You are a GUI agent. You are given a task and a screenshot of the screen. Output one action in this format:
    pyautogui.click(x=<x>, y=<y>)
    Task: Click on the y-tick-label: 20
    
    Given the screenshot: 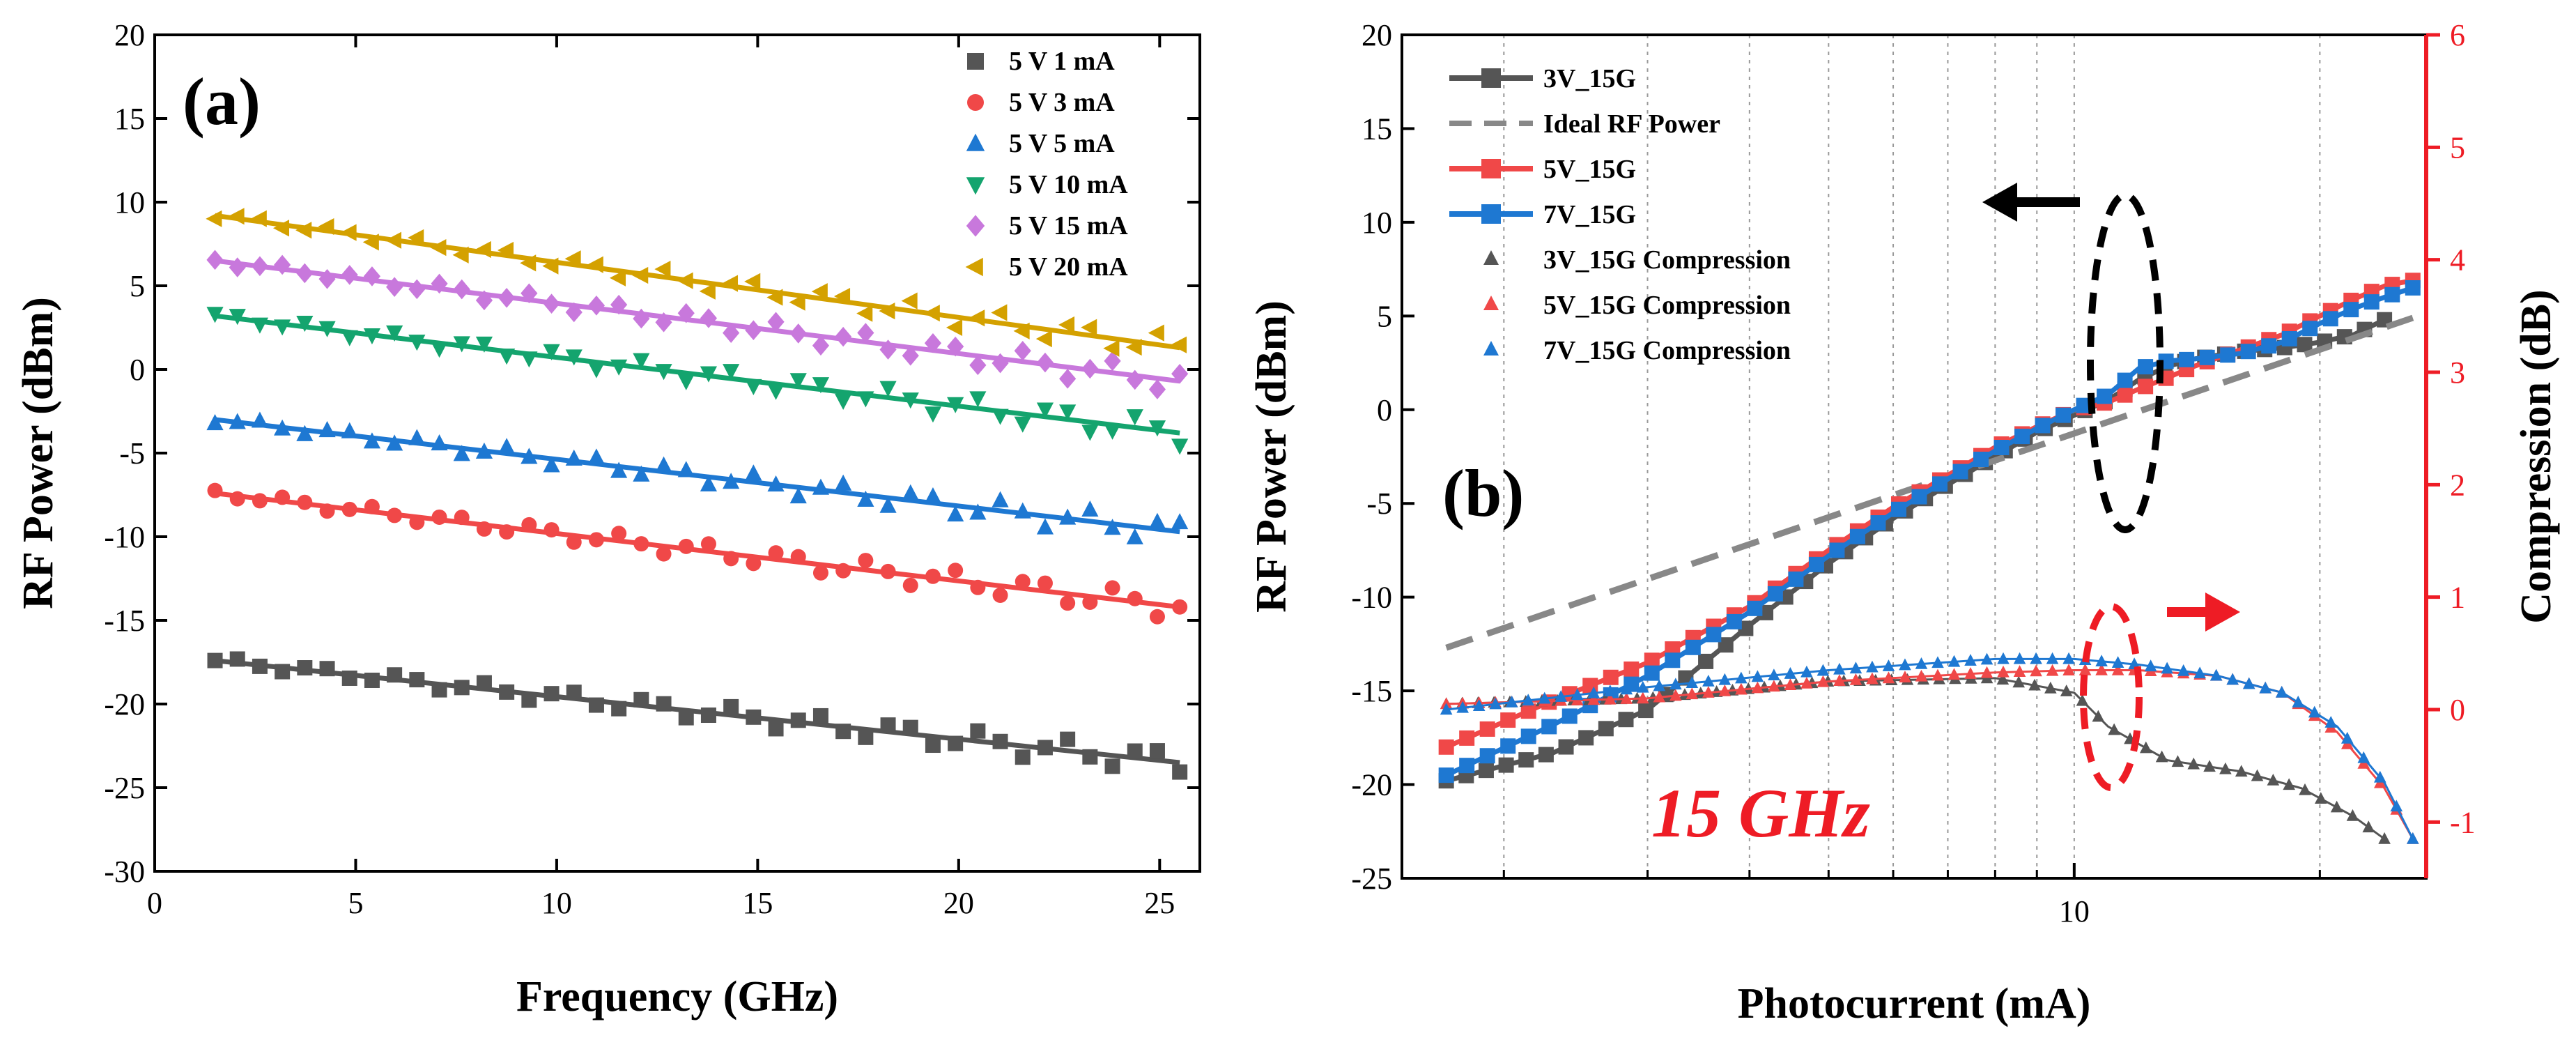 What is the action you would take?
    pyautogui.click(x=1377, y=35)
    